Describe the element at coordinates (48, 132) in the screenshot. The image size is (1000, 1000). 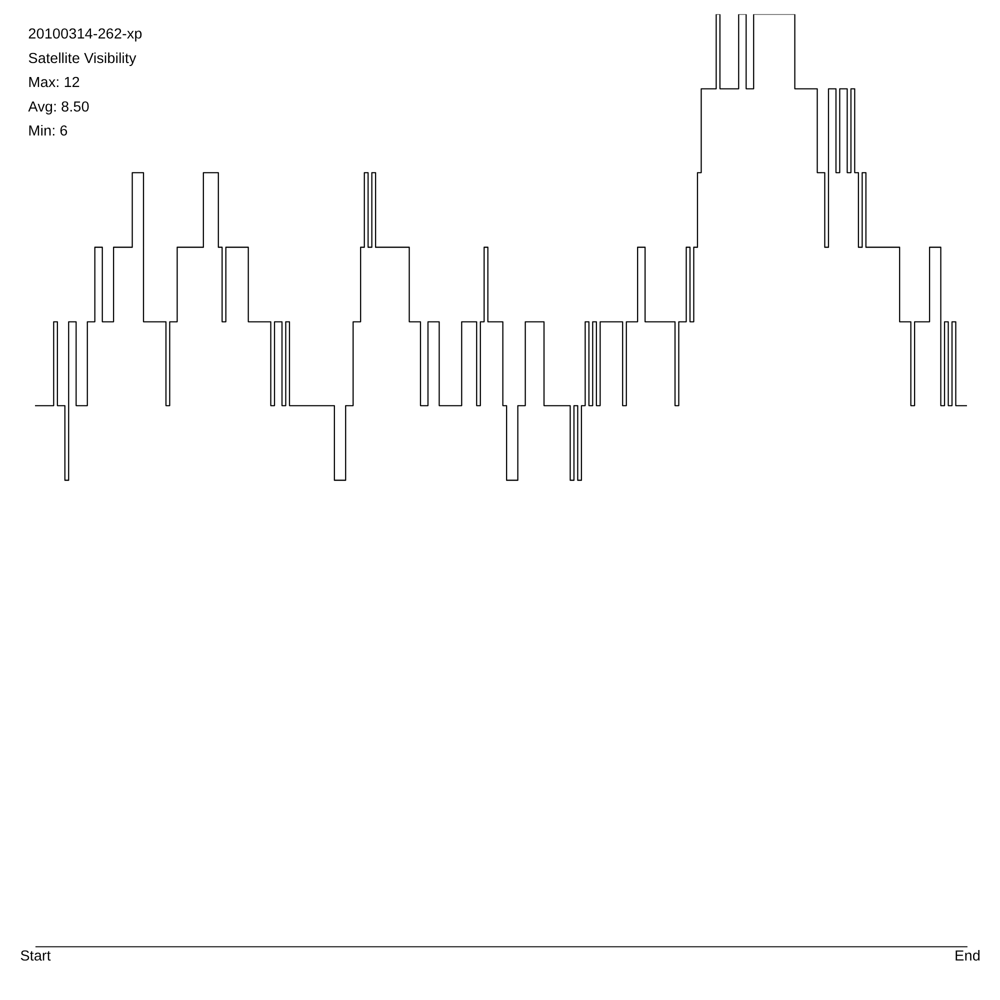
I see `annotation: Min: 6` at that location.